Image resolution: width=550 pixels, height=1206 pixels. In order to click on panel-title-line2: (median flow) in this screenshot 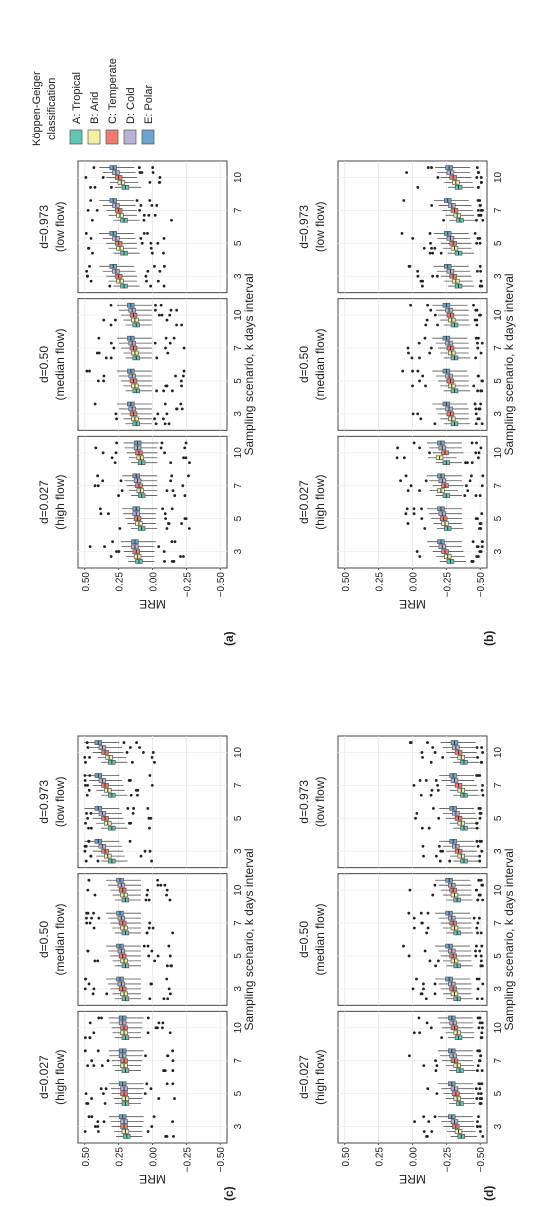, I will do `click(320, 939)`.